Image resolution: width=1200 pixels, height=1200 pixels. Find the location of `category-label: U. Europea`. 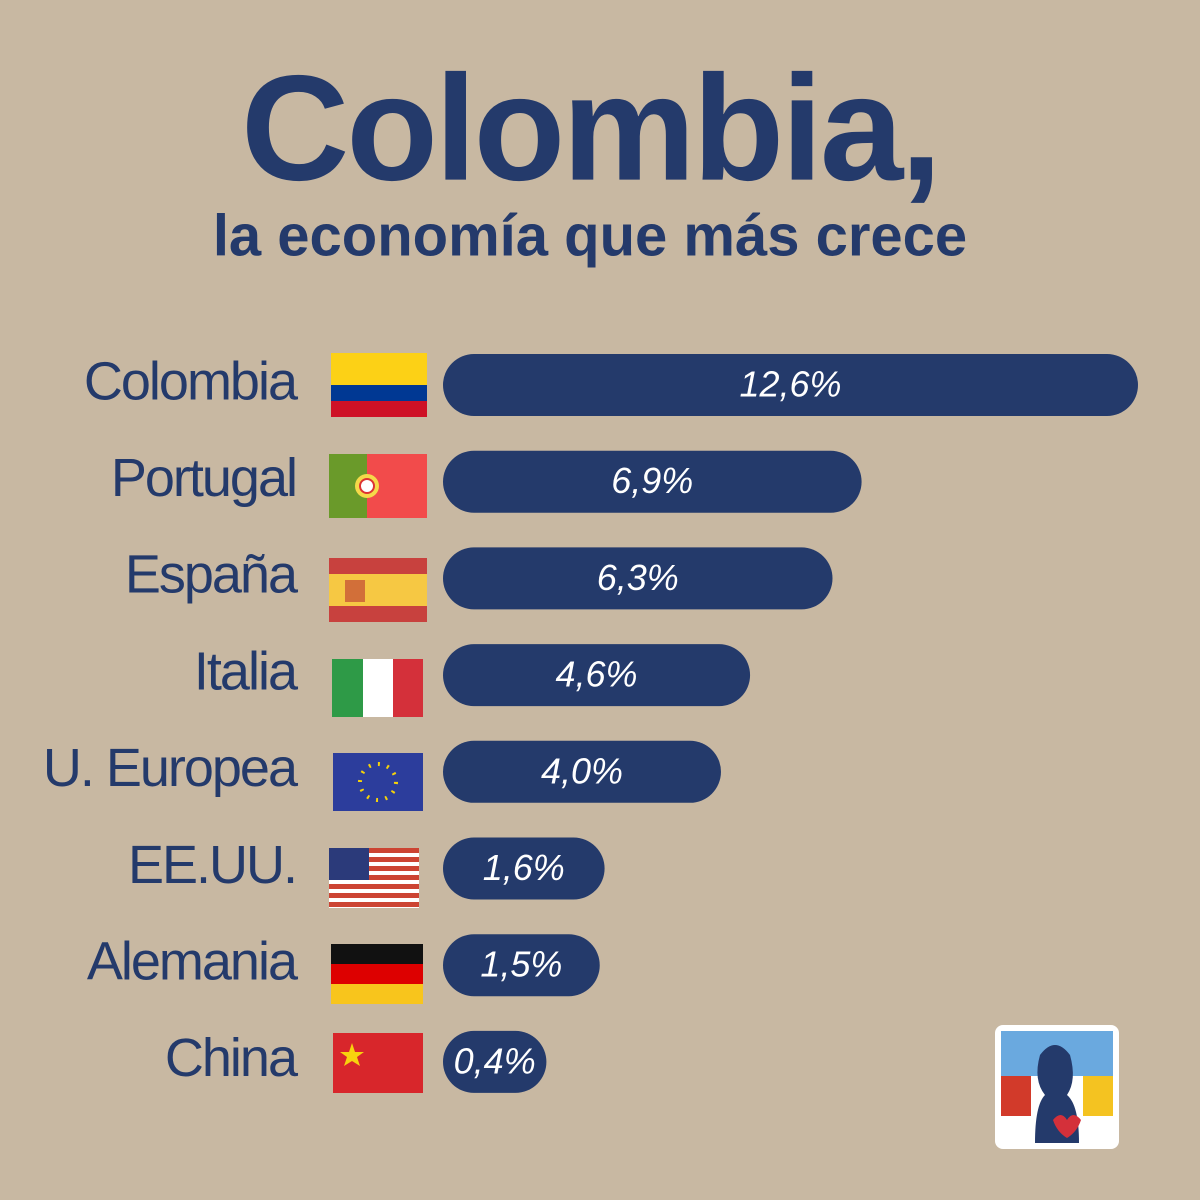

category-label: U. Europea is located at coordinates (171, 768).